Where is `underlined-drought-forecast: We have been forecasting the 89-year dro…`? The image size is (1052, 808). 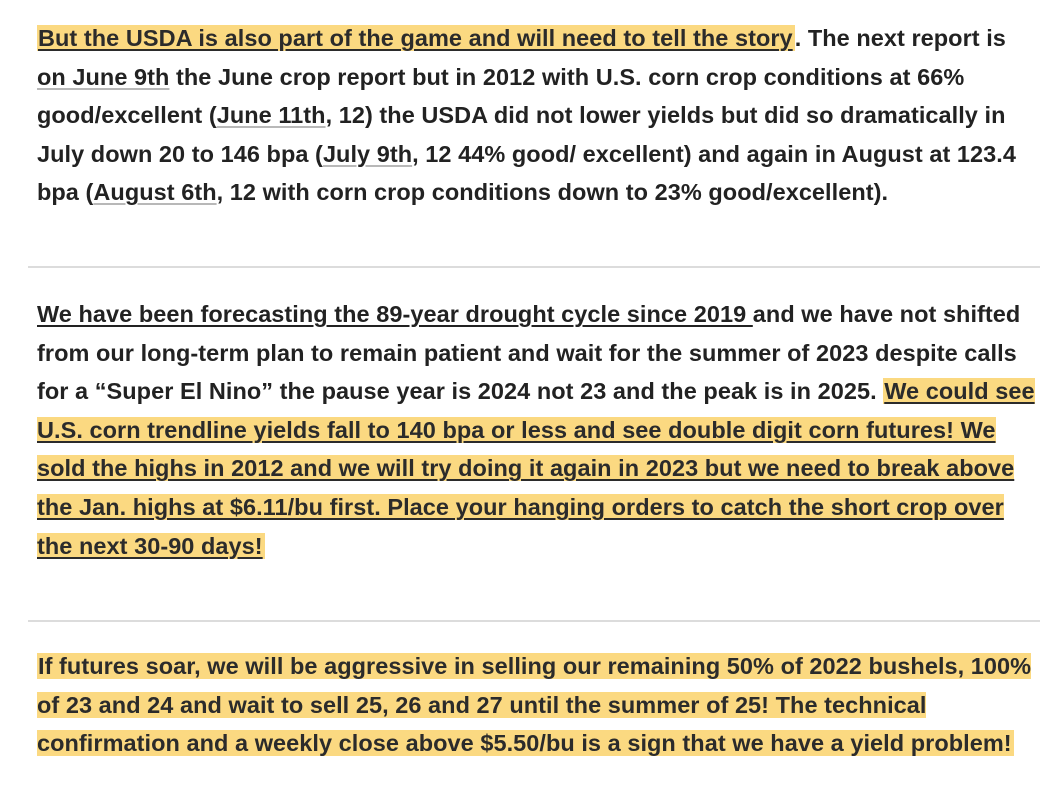 underlined-drought-forecast: We have been forecasting the 89-year dro… is located at coordinates (395, 314).